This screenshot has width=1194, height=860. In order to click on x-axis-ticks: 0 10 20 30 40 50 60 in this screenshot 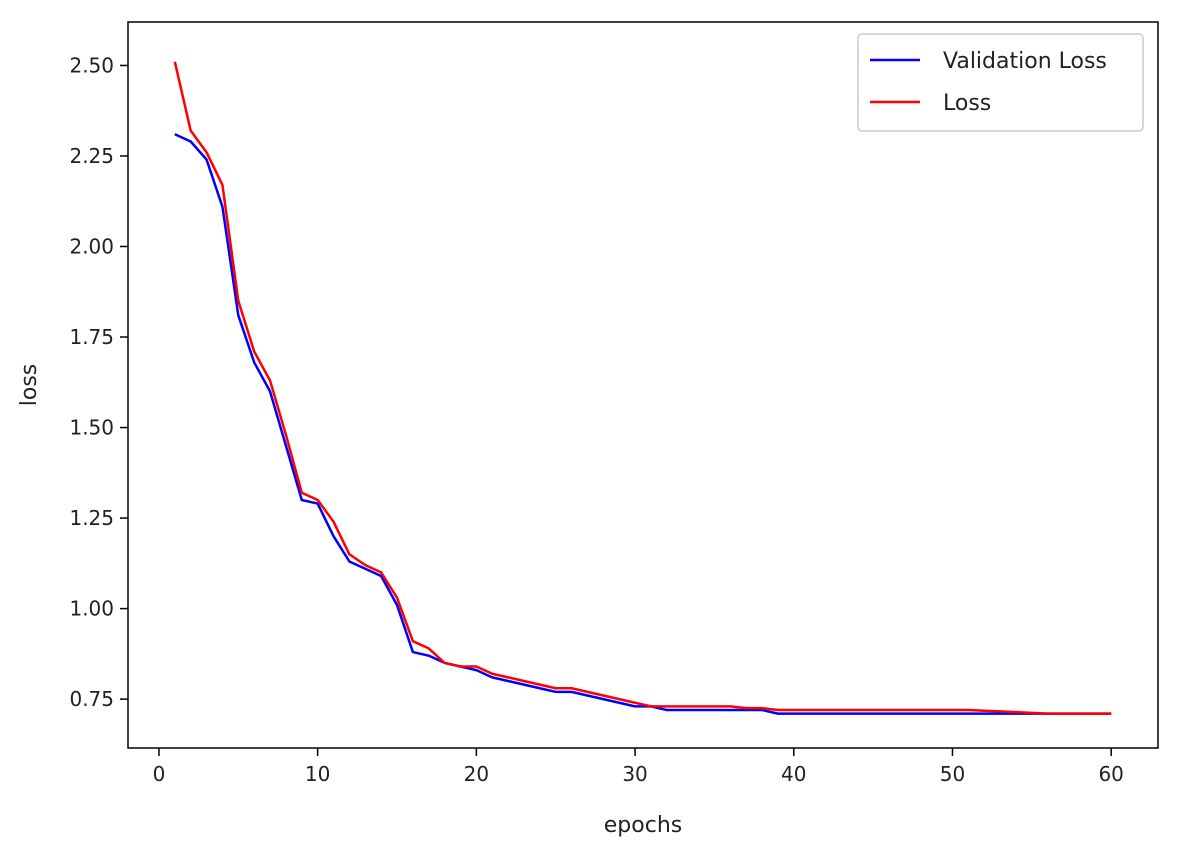, I will do `click(638, 767)`.